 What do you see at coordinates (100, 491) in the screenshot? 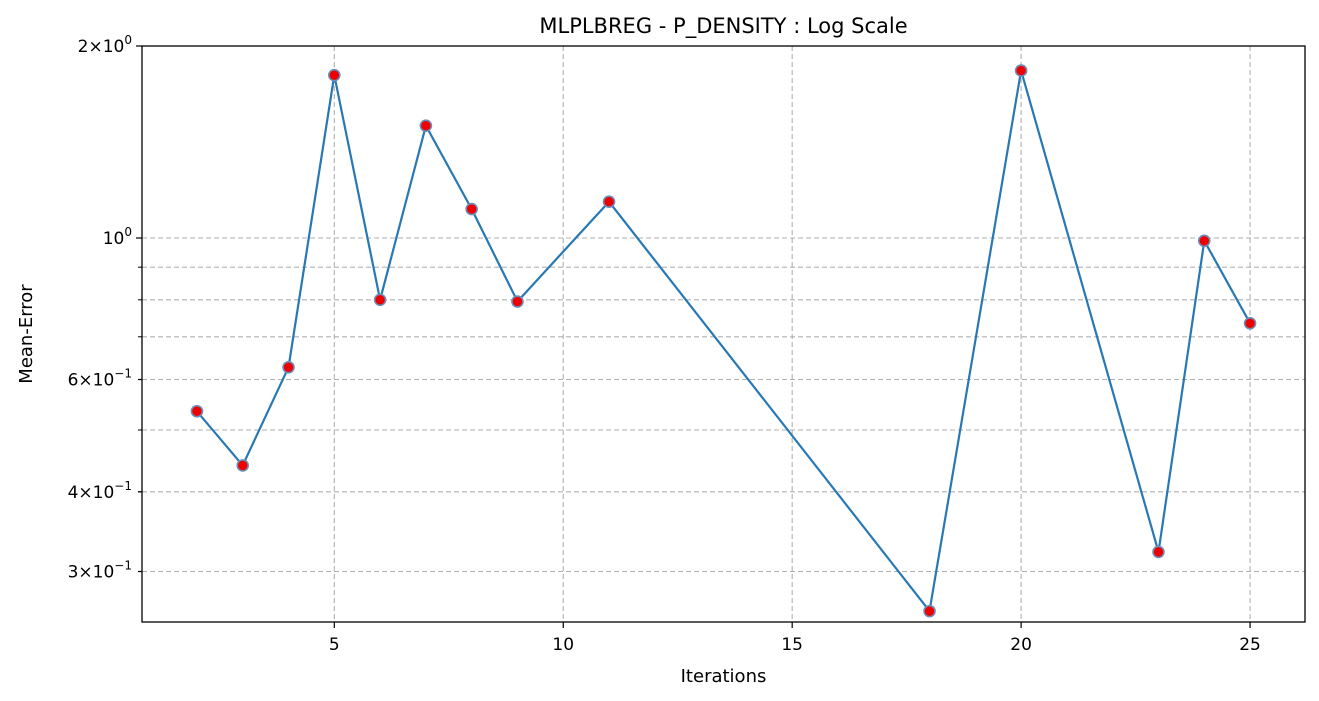
I see `y-tick-label: 4×10⁻¹` at bounding box center [100, 491].